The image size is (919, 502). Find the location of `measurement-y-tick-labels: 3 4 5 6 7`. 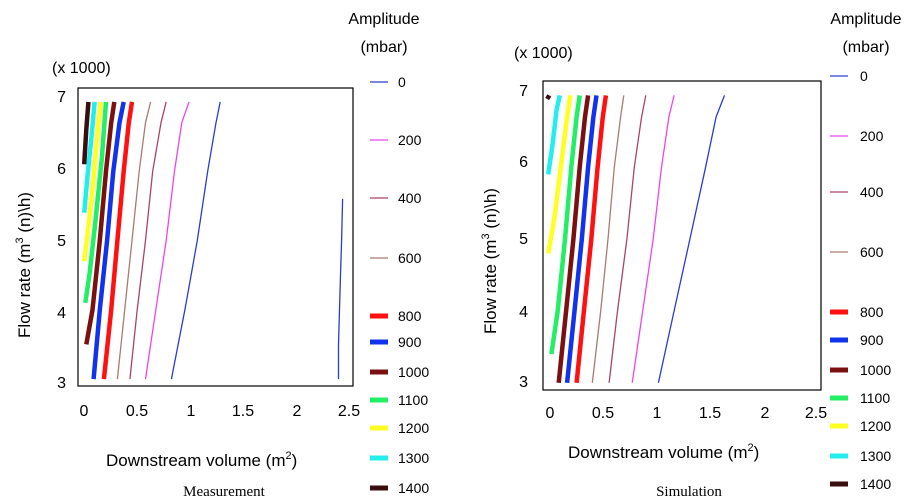

measurement-y-tick-labels: 3 4 5 6 7 is located at coordinates (61, 240).